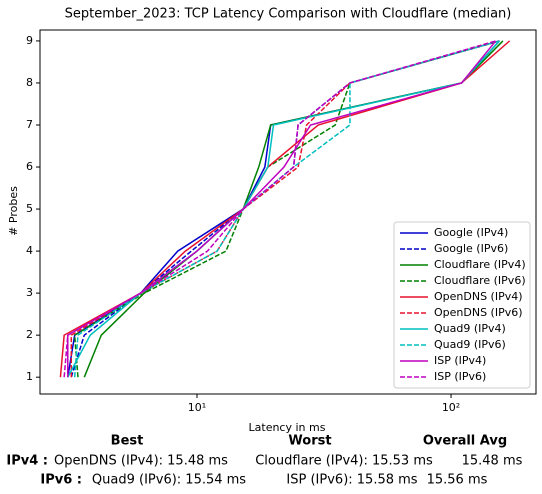 This screenshot has width=542, height=494. I want to click on x-axis-label: Latency in ms, so click(287, 427).